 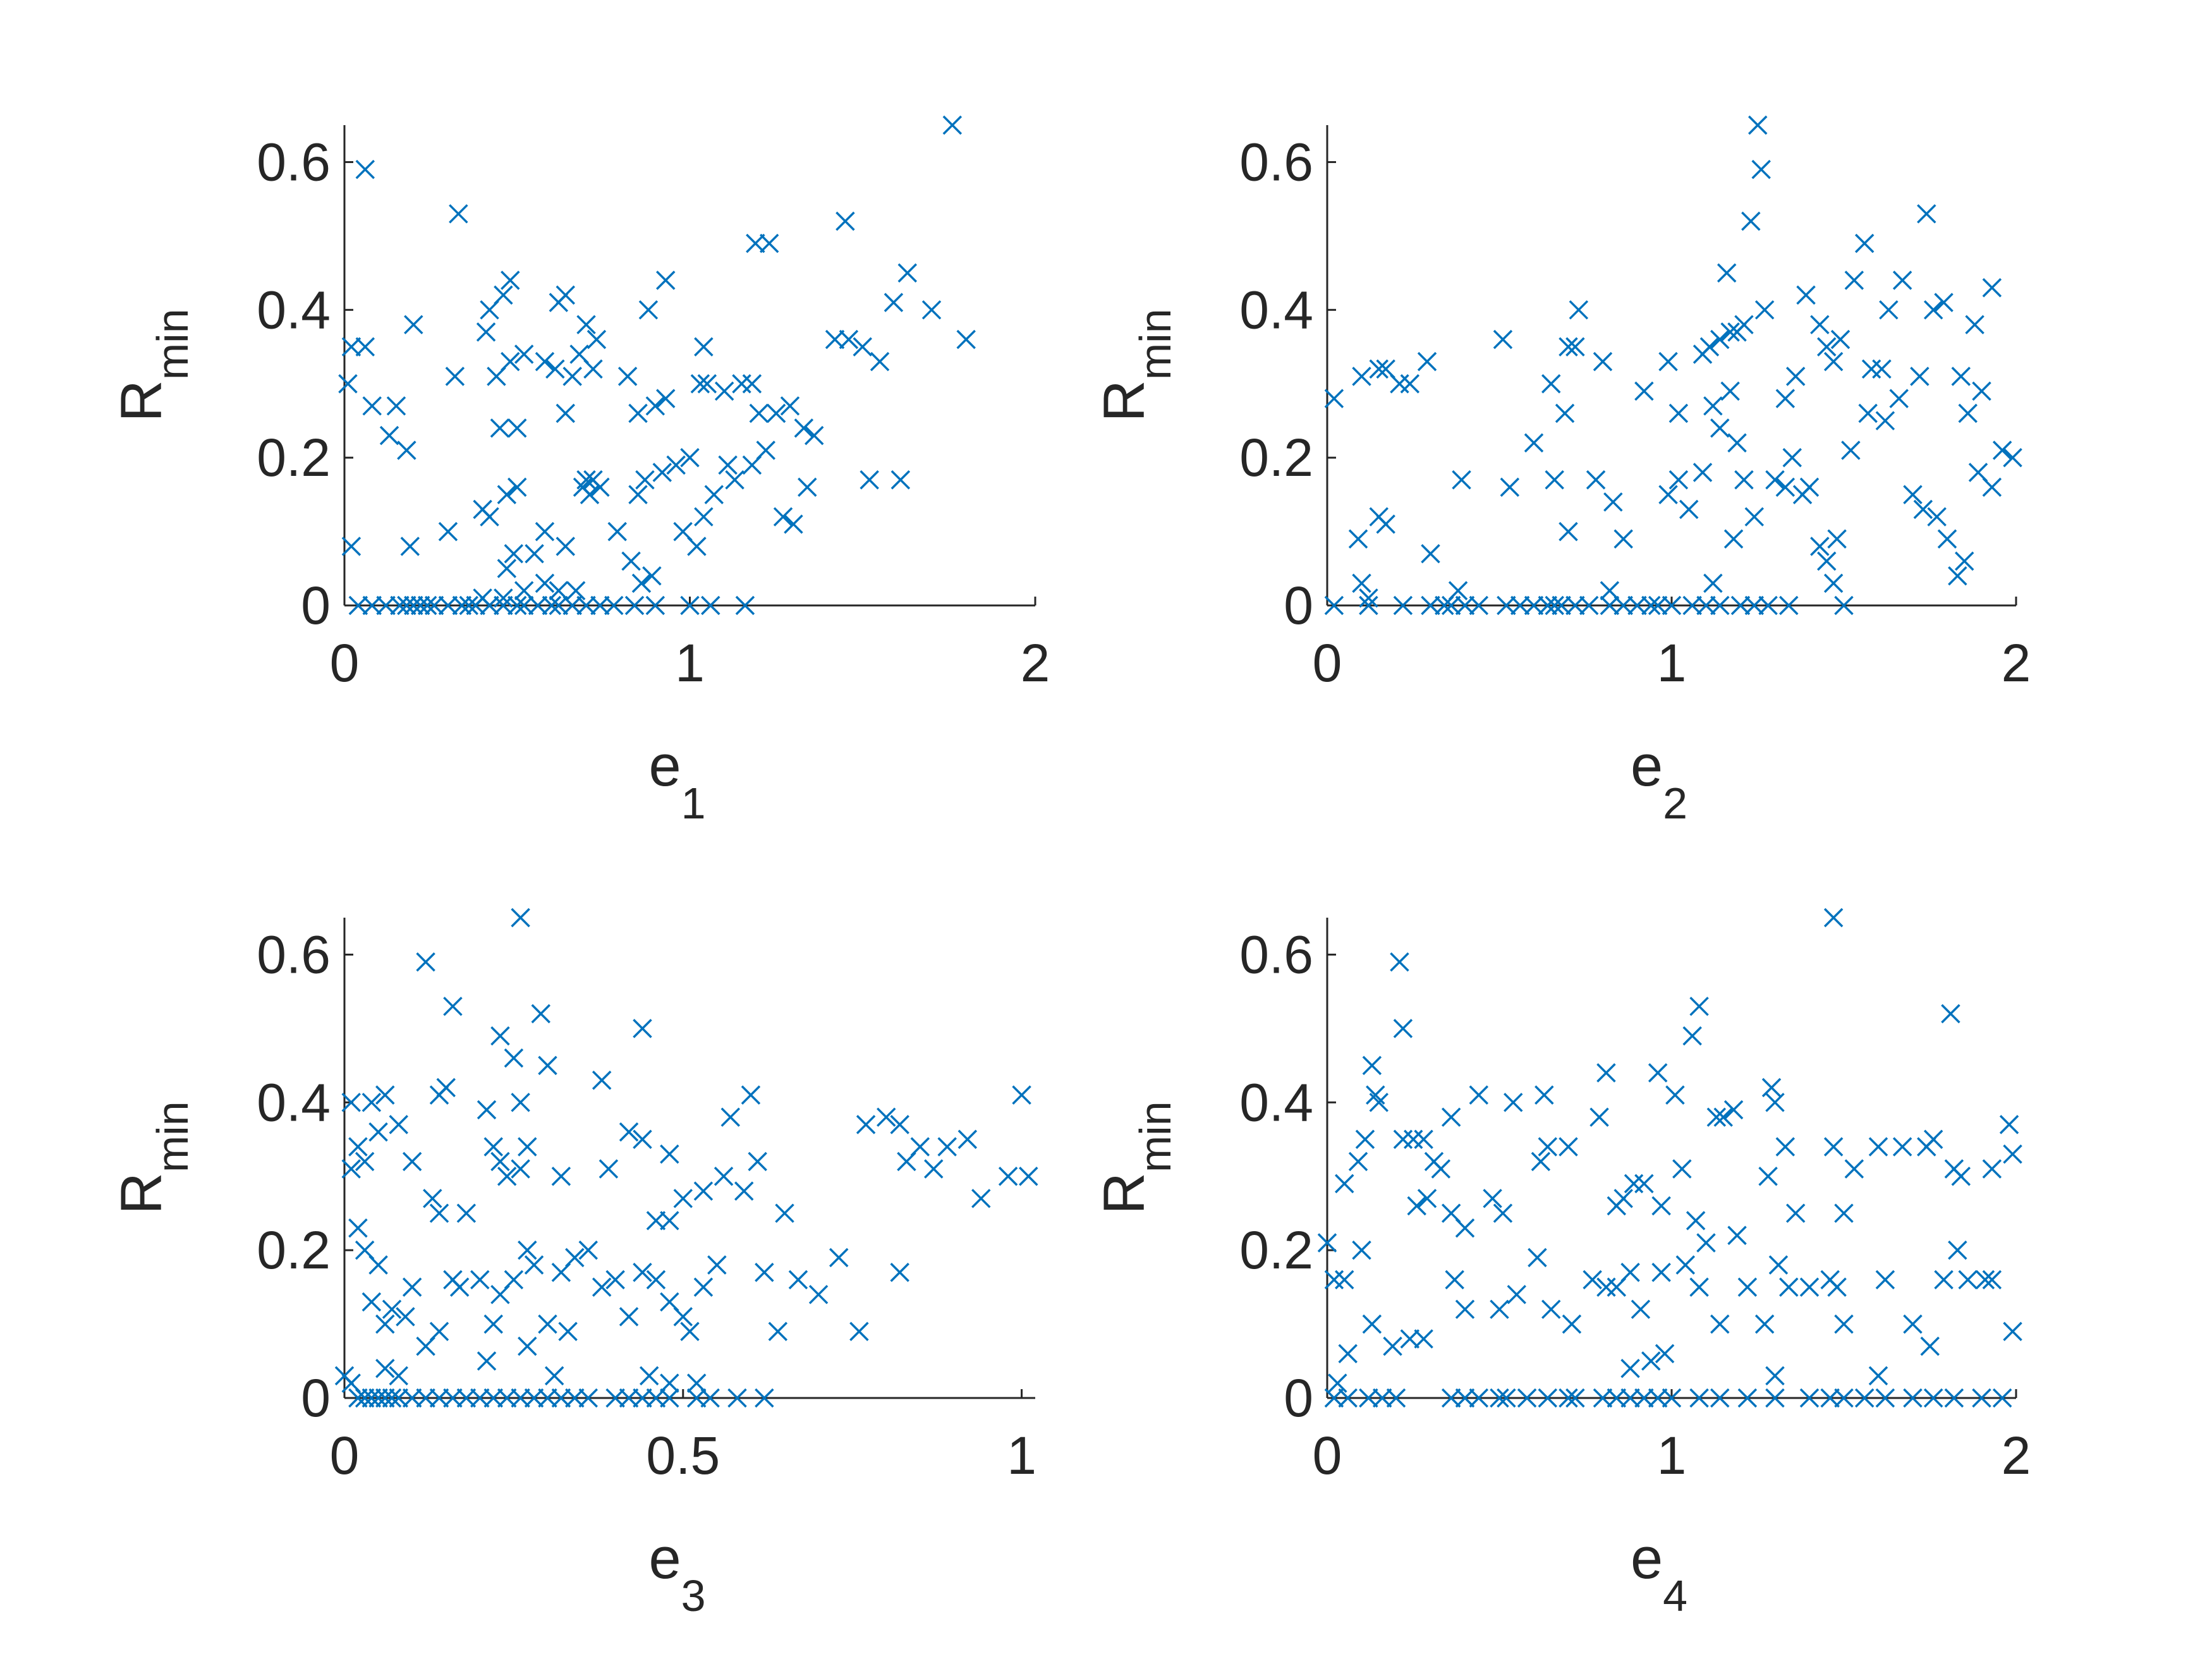 What do you see at coordinates (683, 1455) in the screenshot?
I see `x-tick-label: 0.5` at bounding box center [683, 1455].